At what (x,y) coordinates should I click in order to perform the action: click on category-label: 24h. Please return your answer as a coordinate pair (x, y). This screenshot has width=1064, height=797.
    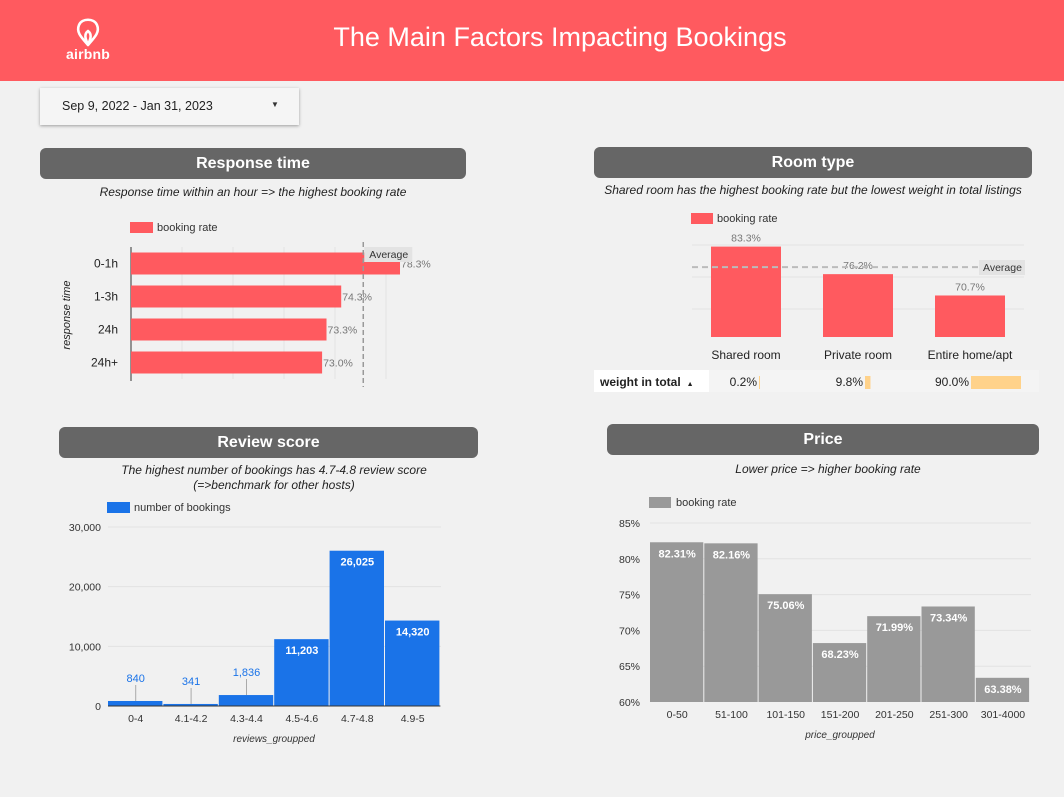
    Looking at the image, I should click on (108, 330).